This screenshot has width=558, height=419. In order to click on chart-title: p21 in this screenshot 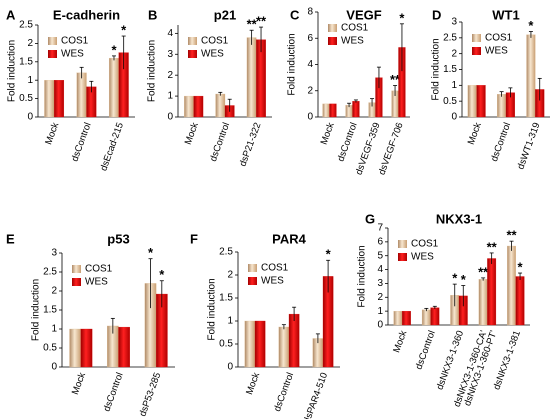, I will do `click(225, 14)`.